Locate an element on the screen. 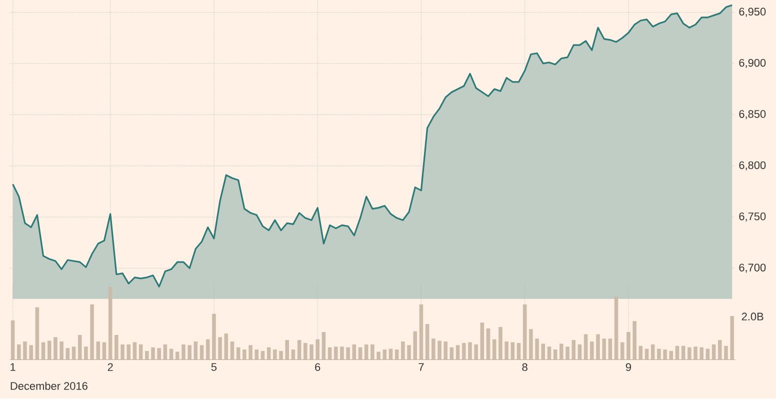 The width and height of the screenshot is (776, 399). x-tick-label: 5 is located at coordinates (214, 367).